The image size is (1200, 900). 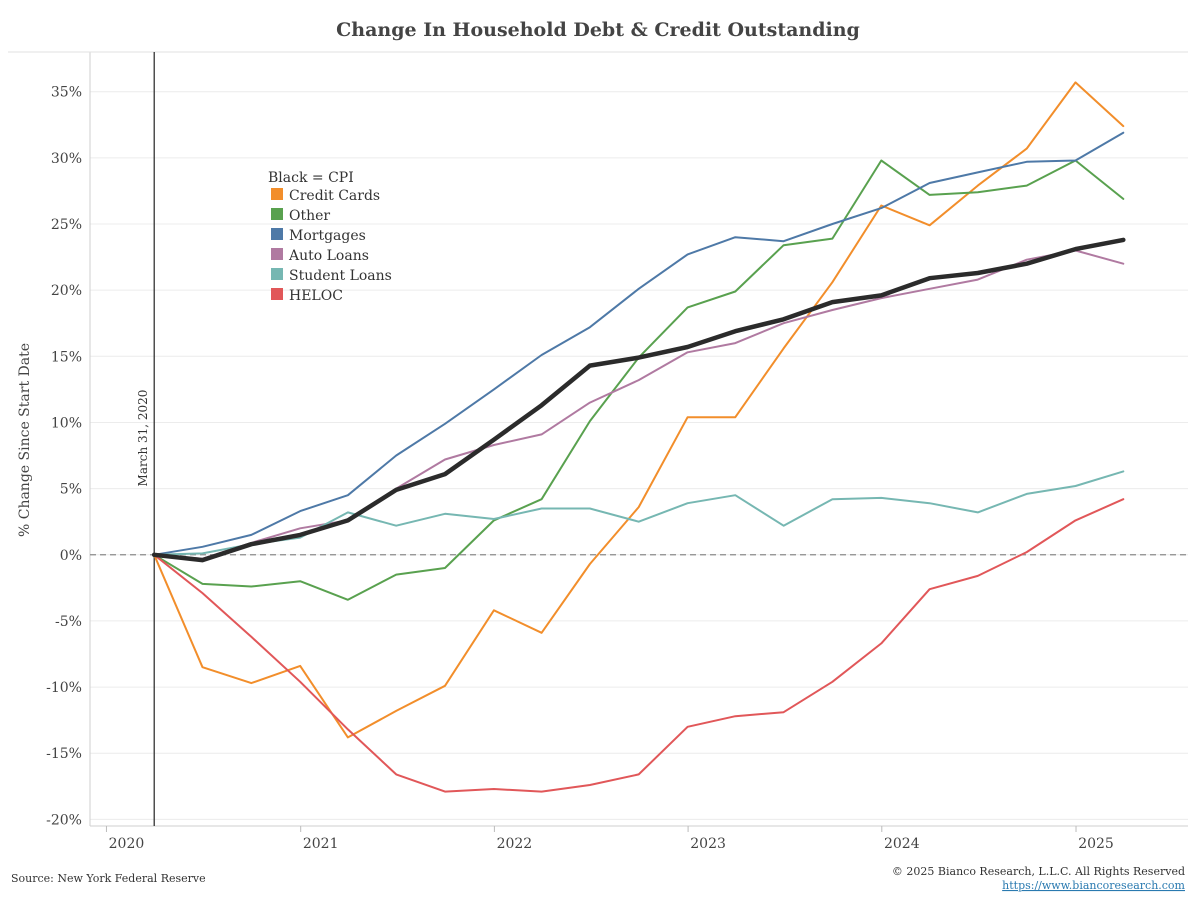 What do you see at coordinates (127, 844) in the screenshot?
I see `x-tick-label: 2020` at bounding box center [127, 844].